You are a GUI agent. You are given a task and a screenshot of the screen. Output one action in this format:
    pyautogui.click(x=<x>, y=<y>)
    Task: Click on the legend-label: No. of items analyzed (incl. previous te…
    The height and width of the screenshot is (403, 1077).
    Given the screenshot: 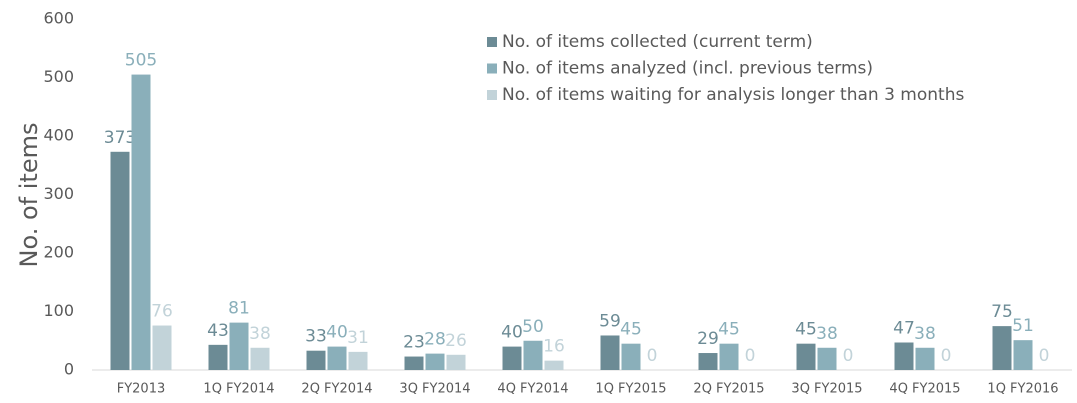 What is the action you would take?
    pyautogui.click(x=687, y=69)
    